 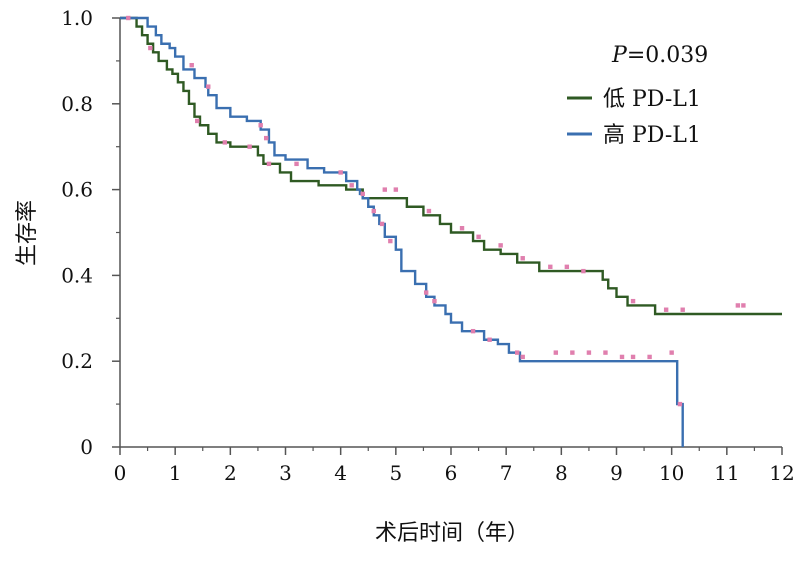 What do you see at coordinates (77, 275) in the screenshot?
I see `y-tick-label: 0.4` at bounding box center [77, 275].